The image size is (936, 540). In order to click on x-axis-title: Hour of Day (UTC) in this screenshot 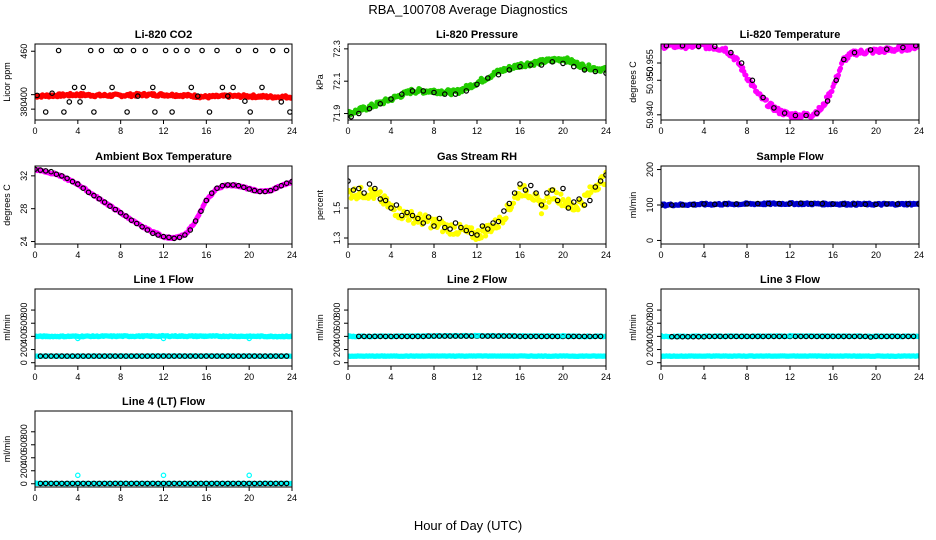, I will do `click(468, 525)`.